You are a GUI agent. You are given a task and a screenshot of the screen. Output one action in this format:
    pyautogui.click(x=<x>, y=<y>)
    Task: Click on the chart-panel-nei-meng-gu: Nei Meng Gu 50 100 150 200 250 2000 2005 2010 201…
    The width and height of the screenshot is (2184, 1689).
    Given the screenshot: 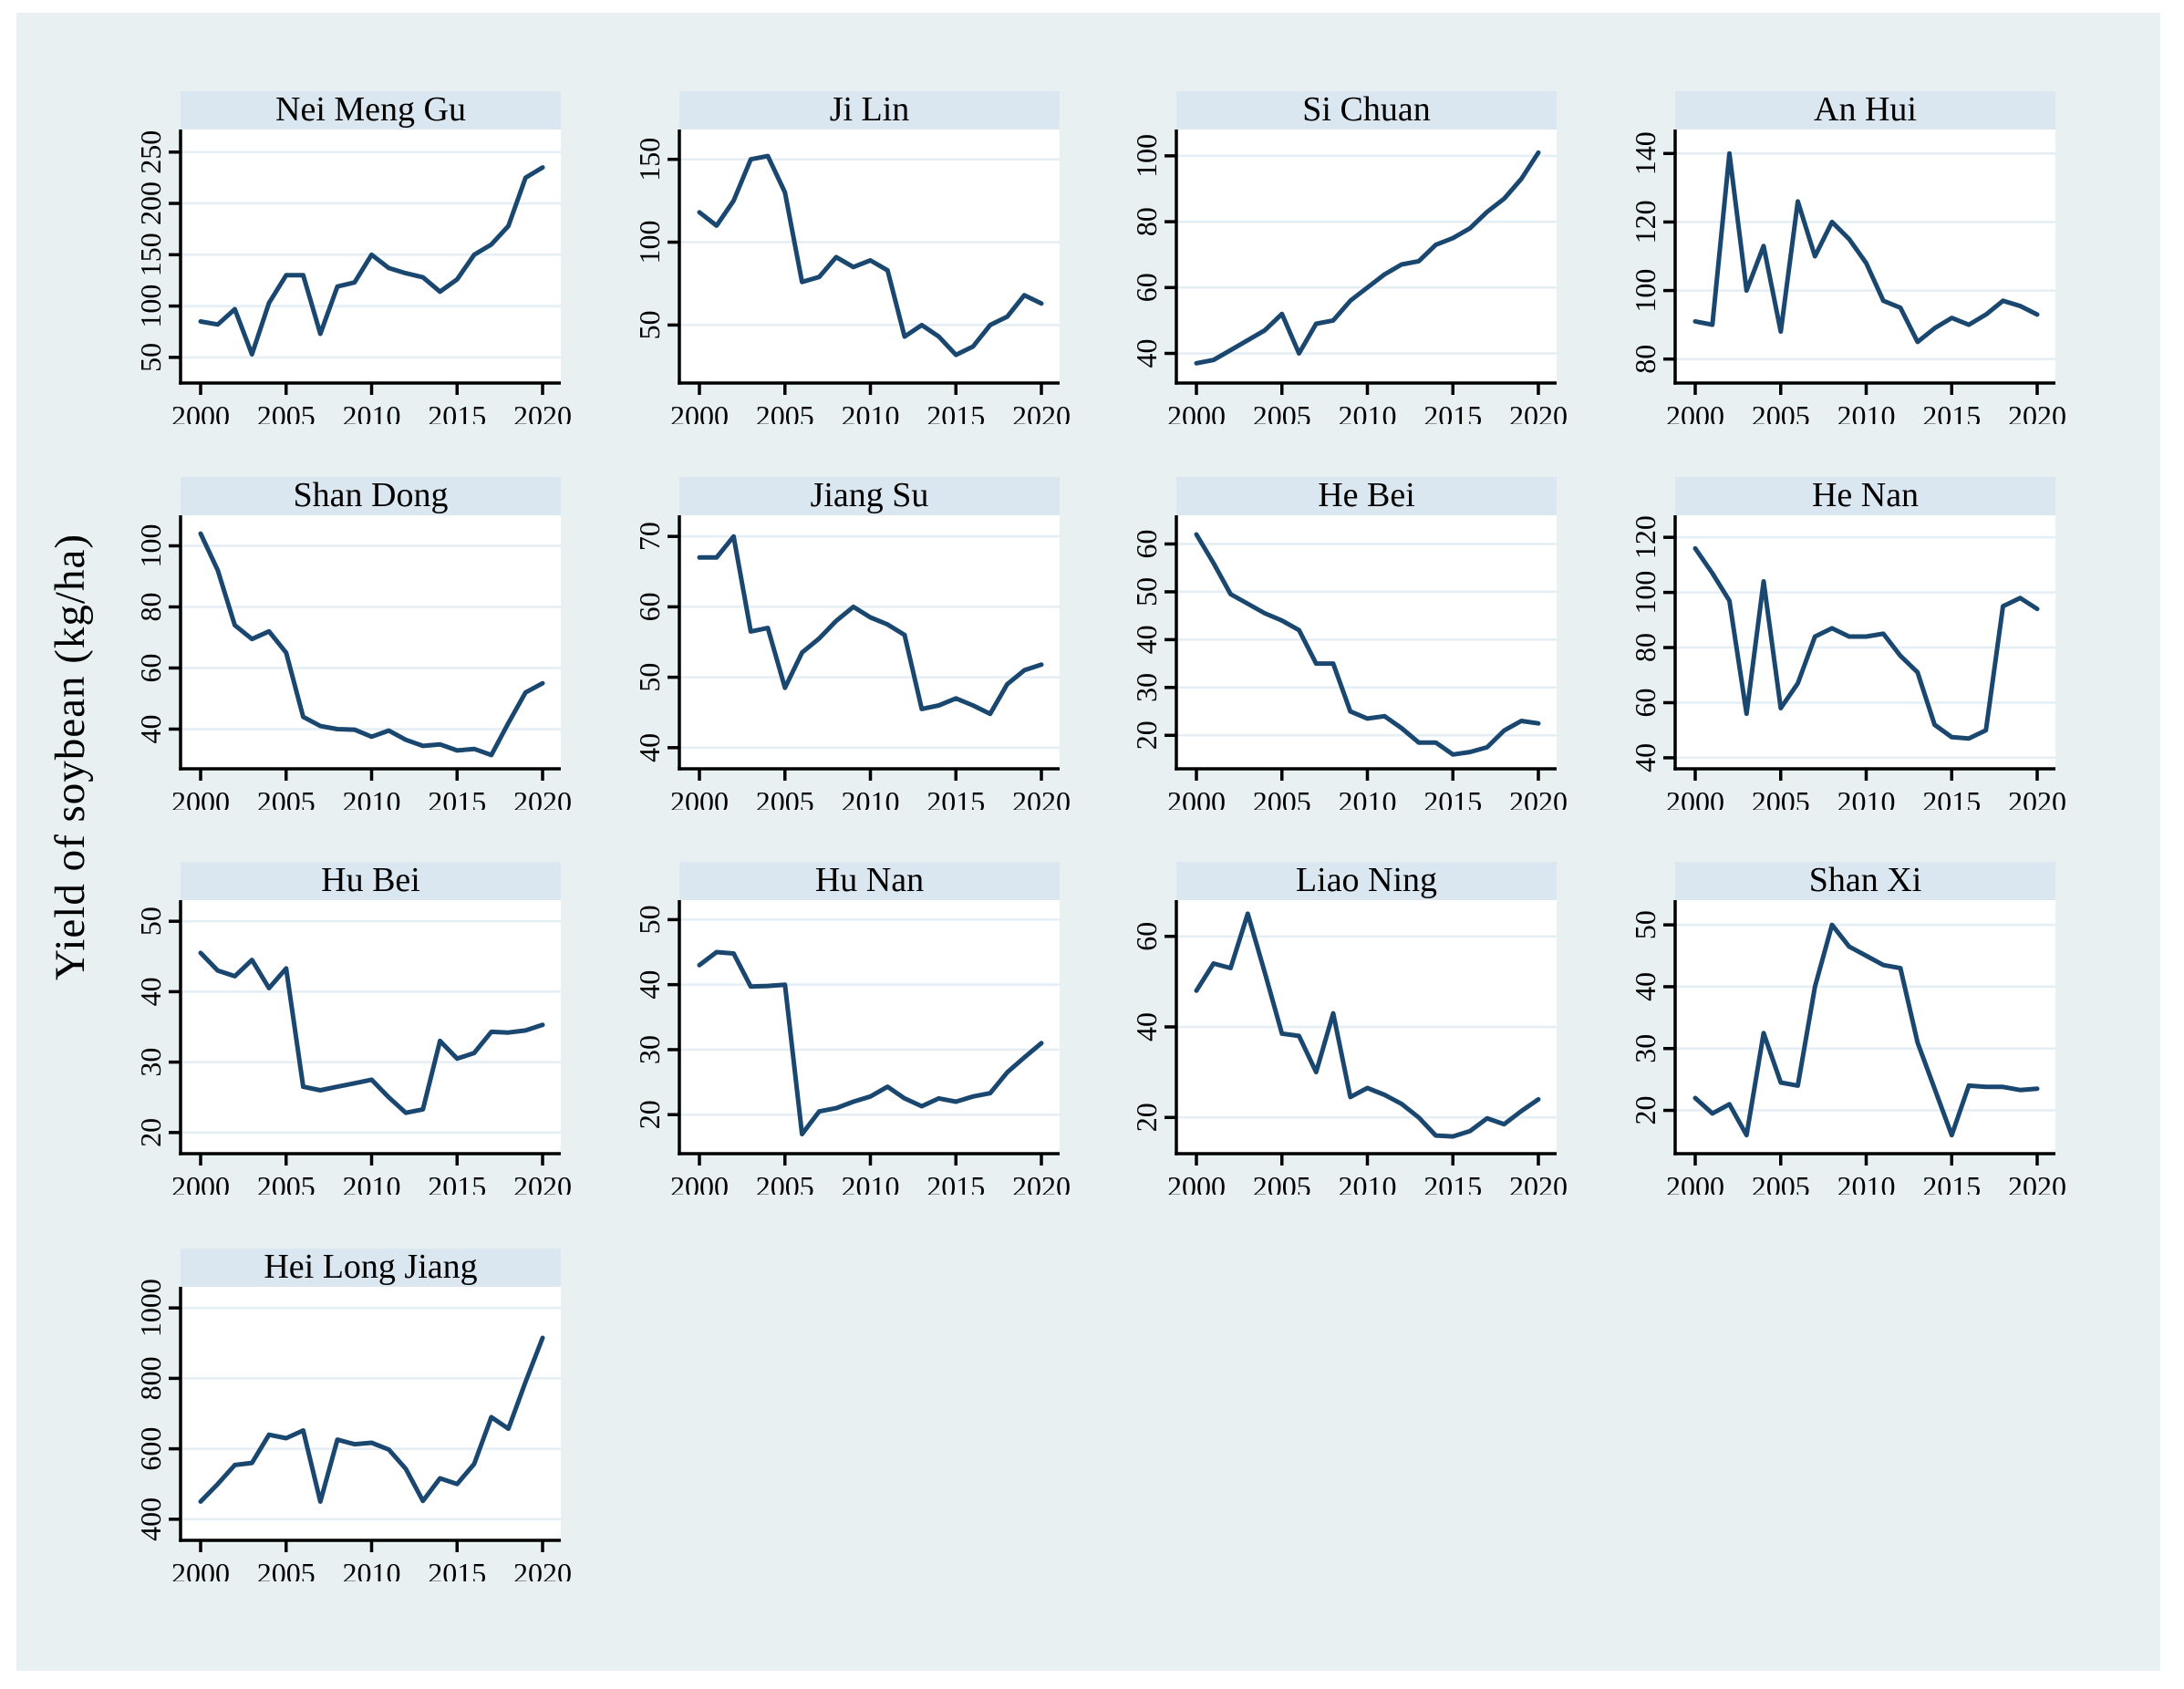 What is the action you would take?
    pyautogui.click(x=365, y=257)
    